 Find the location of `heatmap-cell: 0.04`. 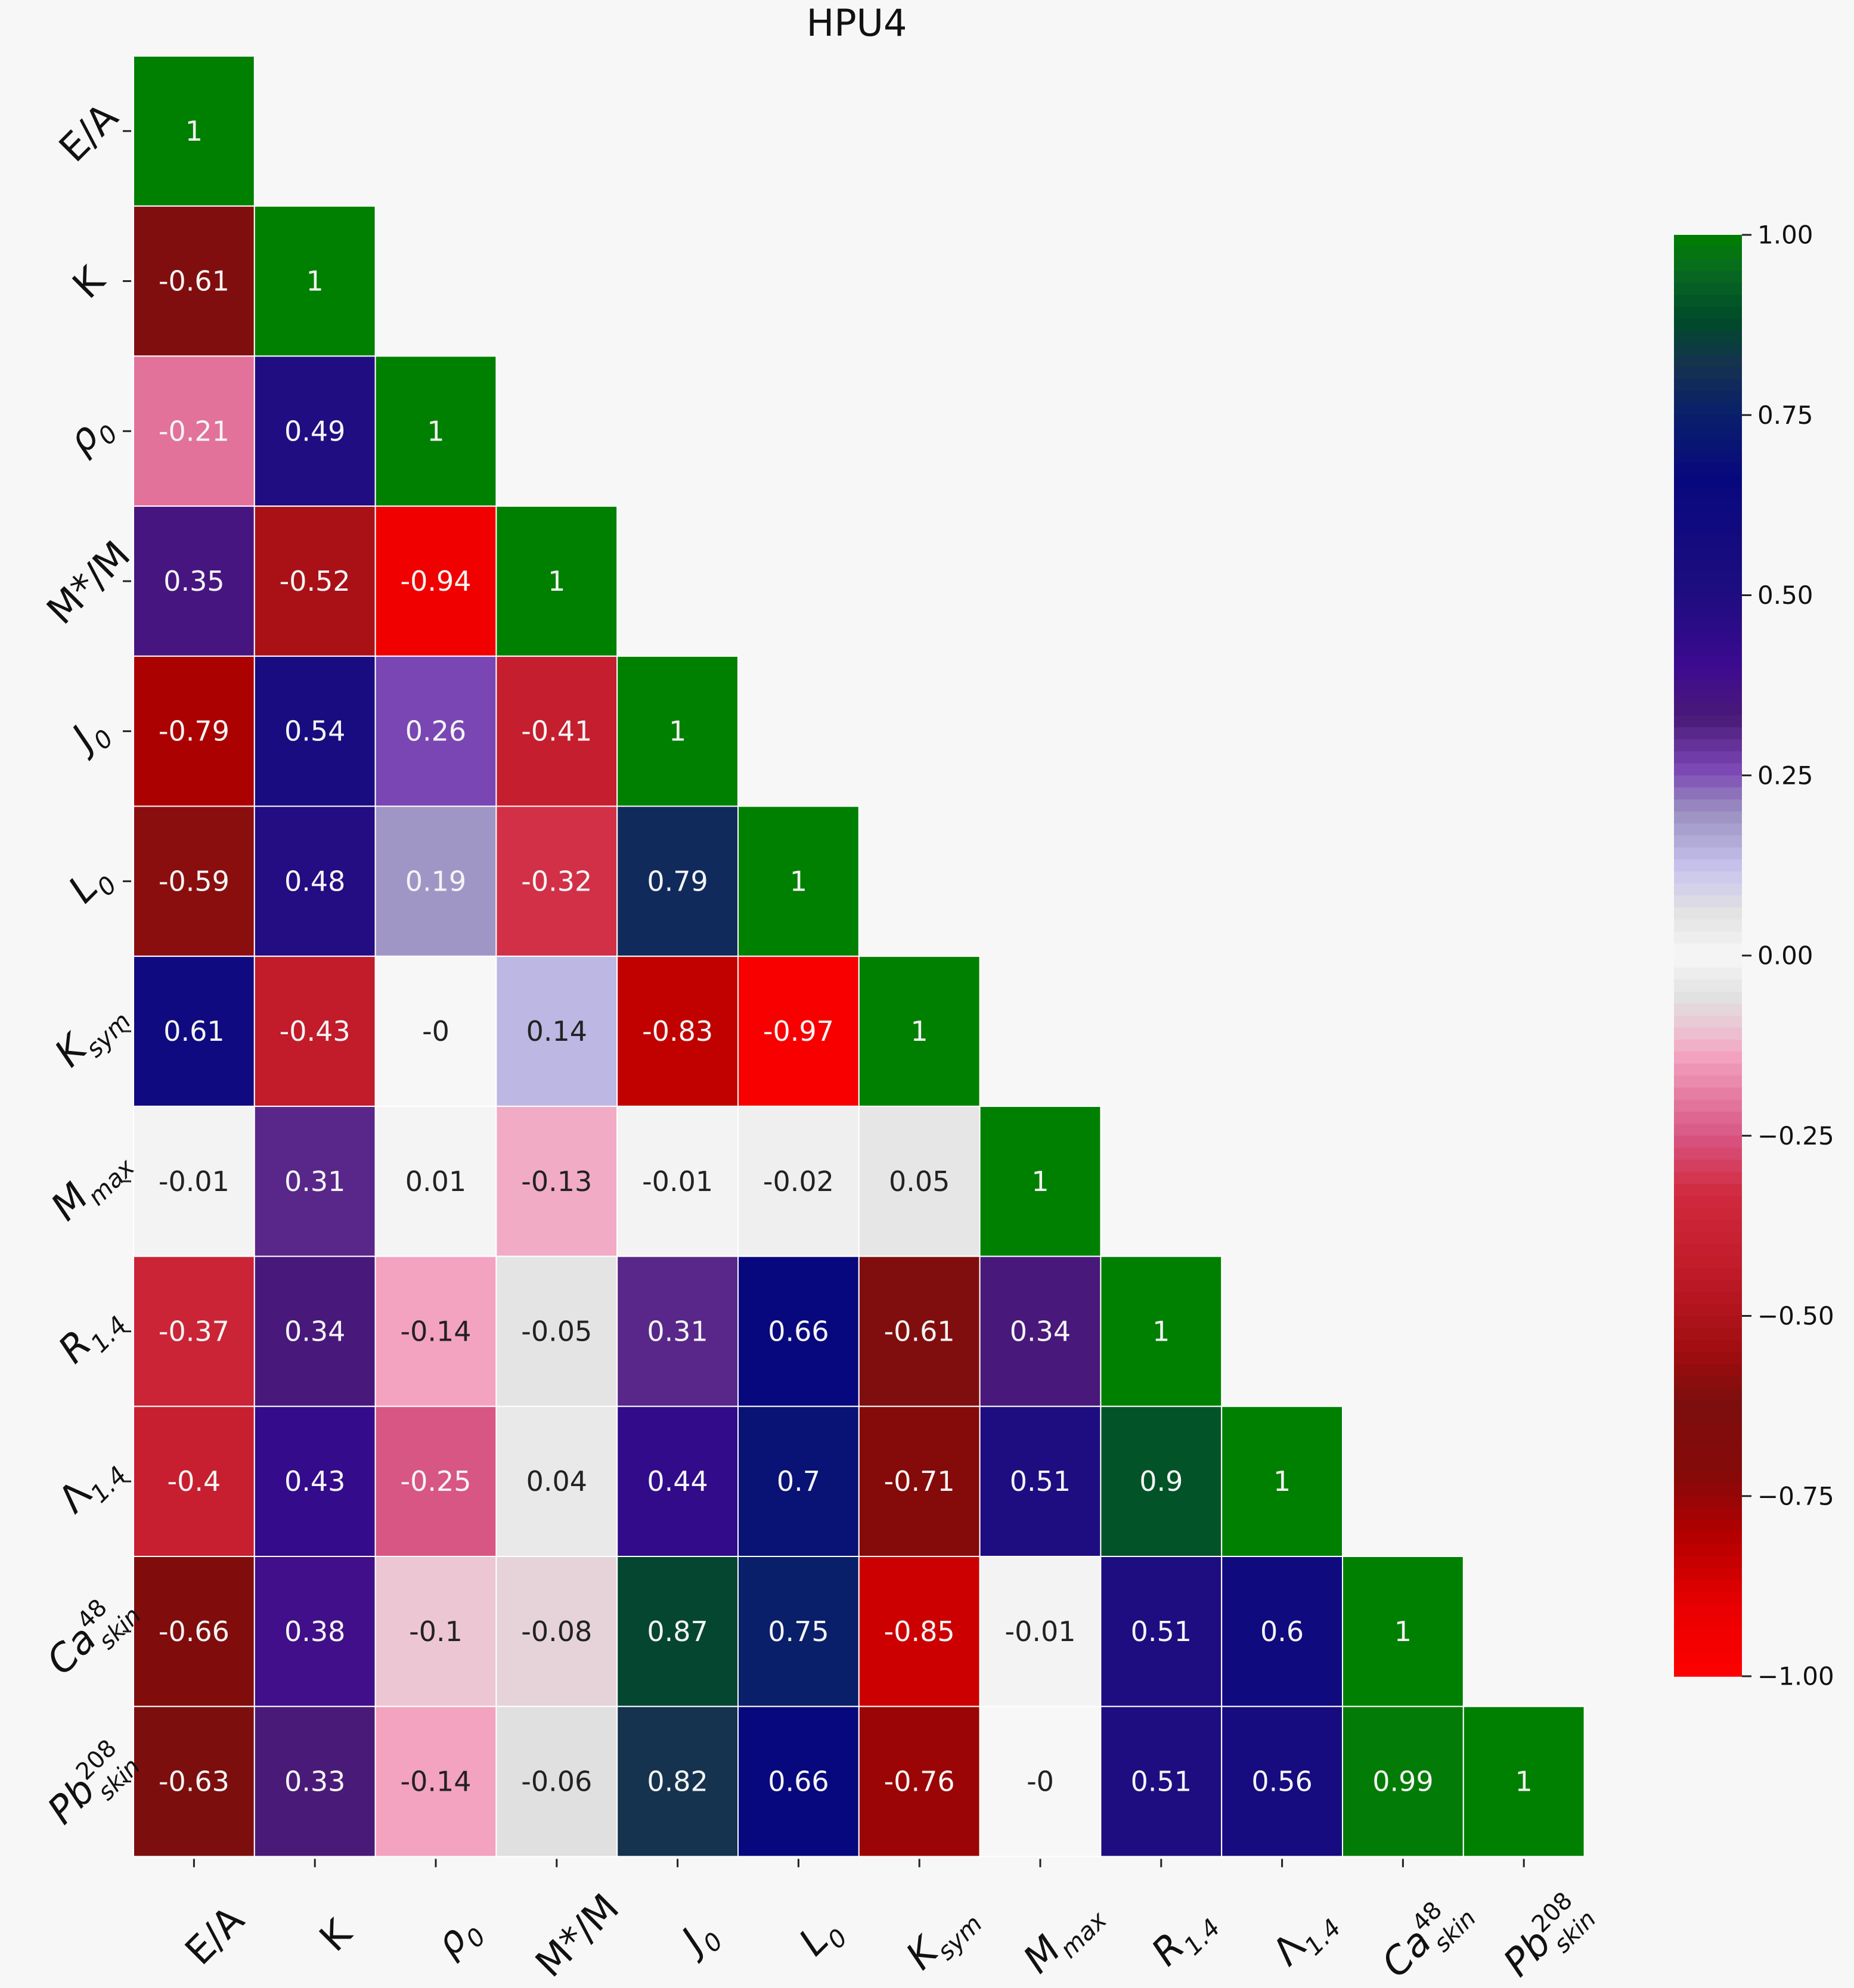

heatmap-cell: 0.04 is located at coordinates (556, 1482).